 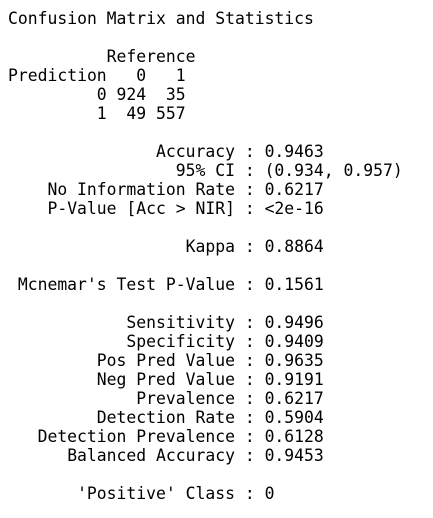 I want to click on prediction-label: Prediction, so click(x=57, y=75).